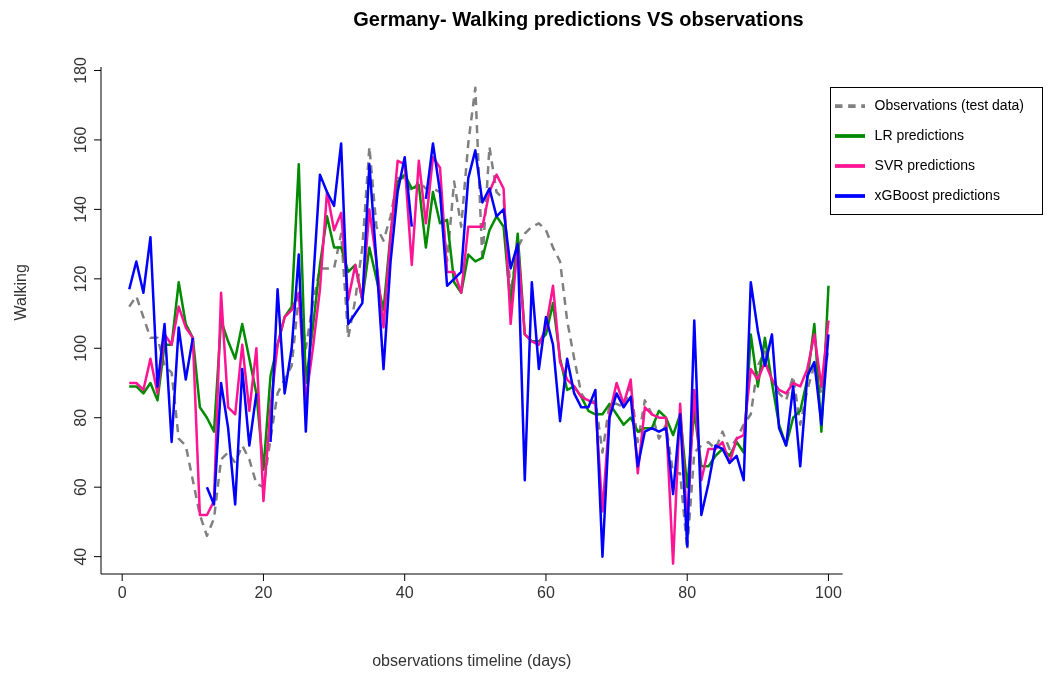 The width and height of the screenshot is (1057, 678). Describe the element at coordinates (80, 556) in the screenshot. I see `y-tick-label: 40` at that location.